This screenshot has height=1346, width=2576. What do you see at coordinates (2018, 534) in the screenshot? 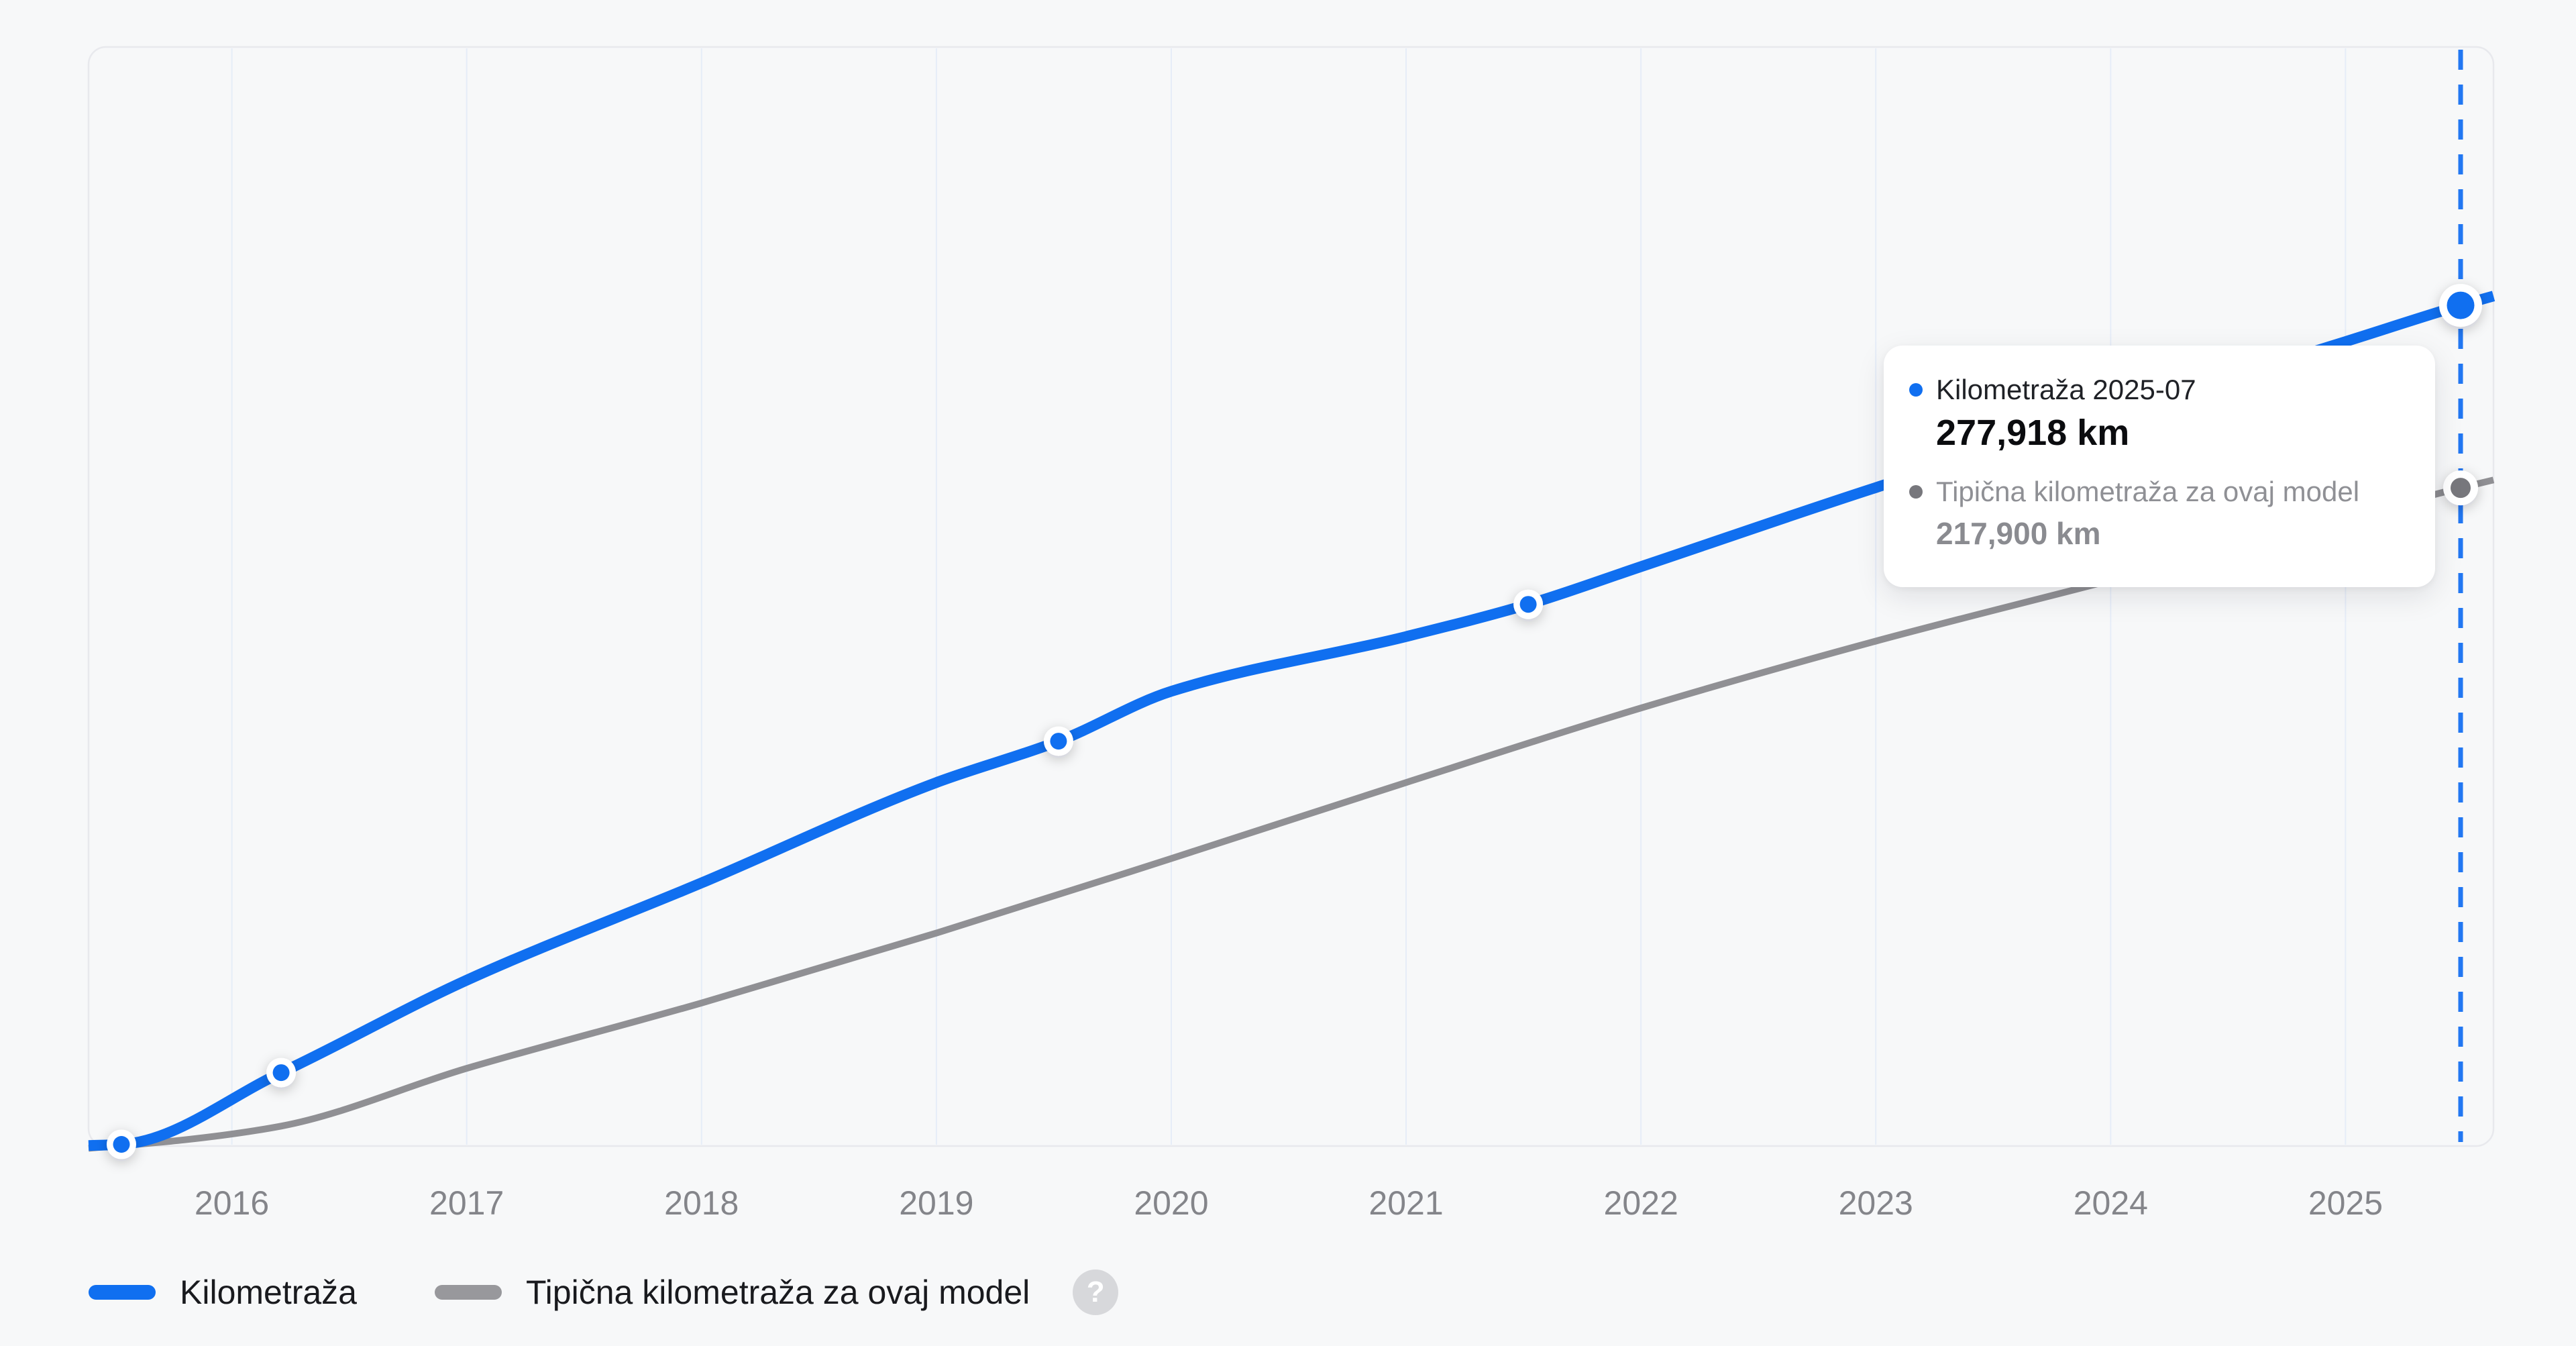
I see `tooltip-secondary-value: 217,900 km` at bounding box center [2018, 534].